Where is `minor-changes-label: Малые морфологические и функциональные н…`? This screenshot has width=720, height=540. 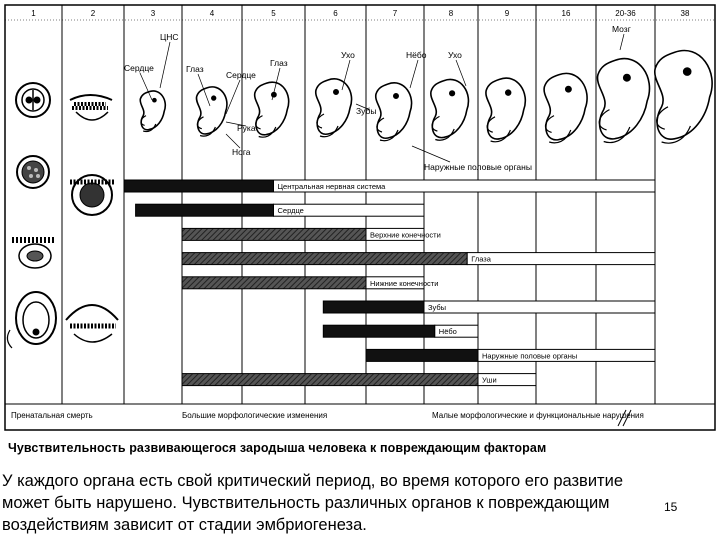 minor-changes-label: Малые морфологические и функциональные н… is located at coordinates (538, 415).